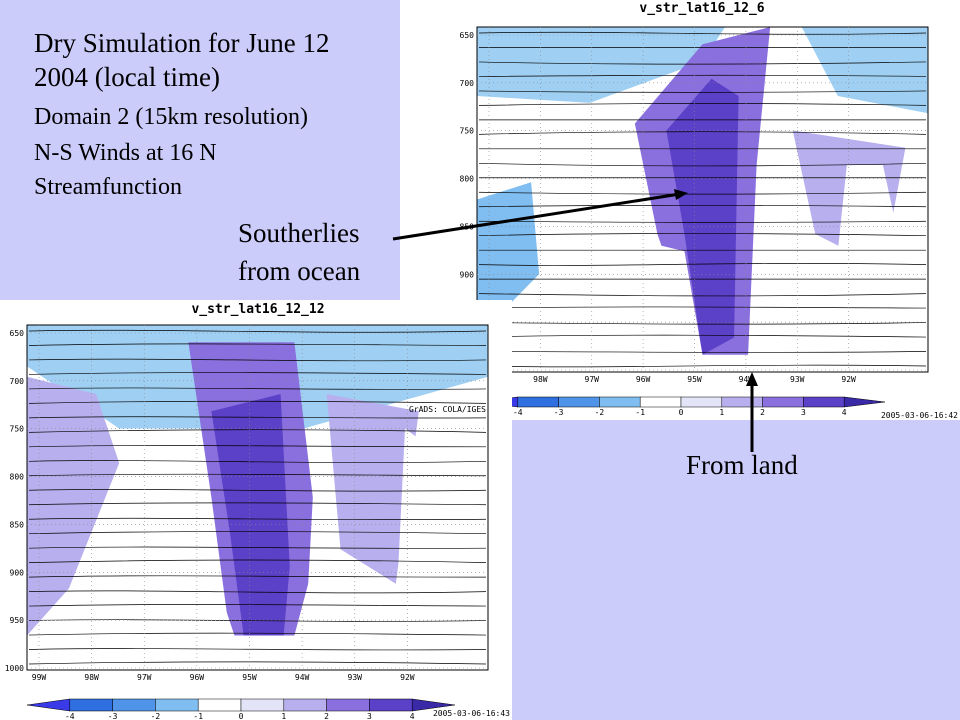 The height and width of the screenshot is (720, 960). What do you see at coordinates (467, 179) in the screenshot?
I see `y-tick-label: 800` at bounding box center [467, 179].